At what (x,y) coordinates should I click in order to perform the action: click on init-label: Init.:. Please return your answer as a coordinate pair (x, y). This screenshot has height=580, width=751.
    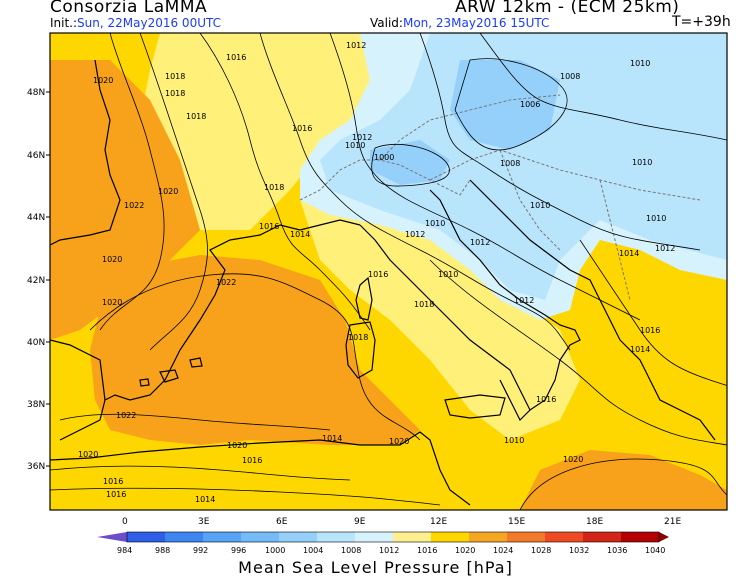
    Looking at the image, I should click on (64, 23).